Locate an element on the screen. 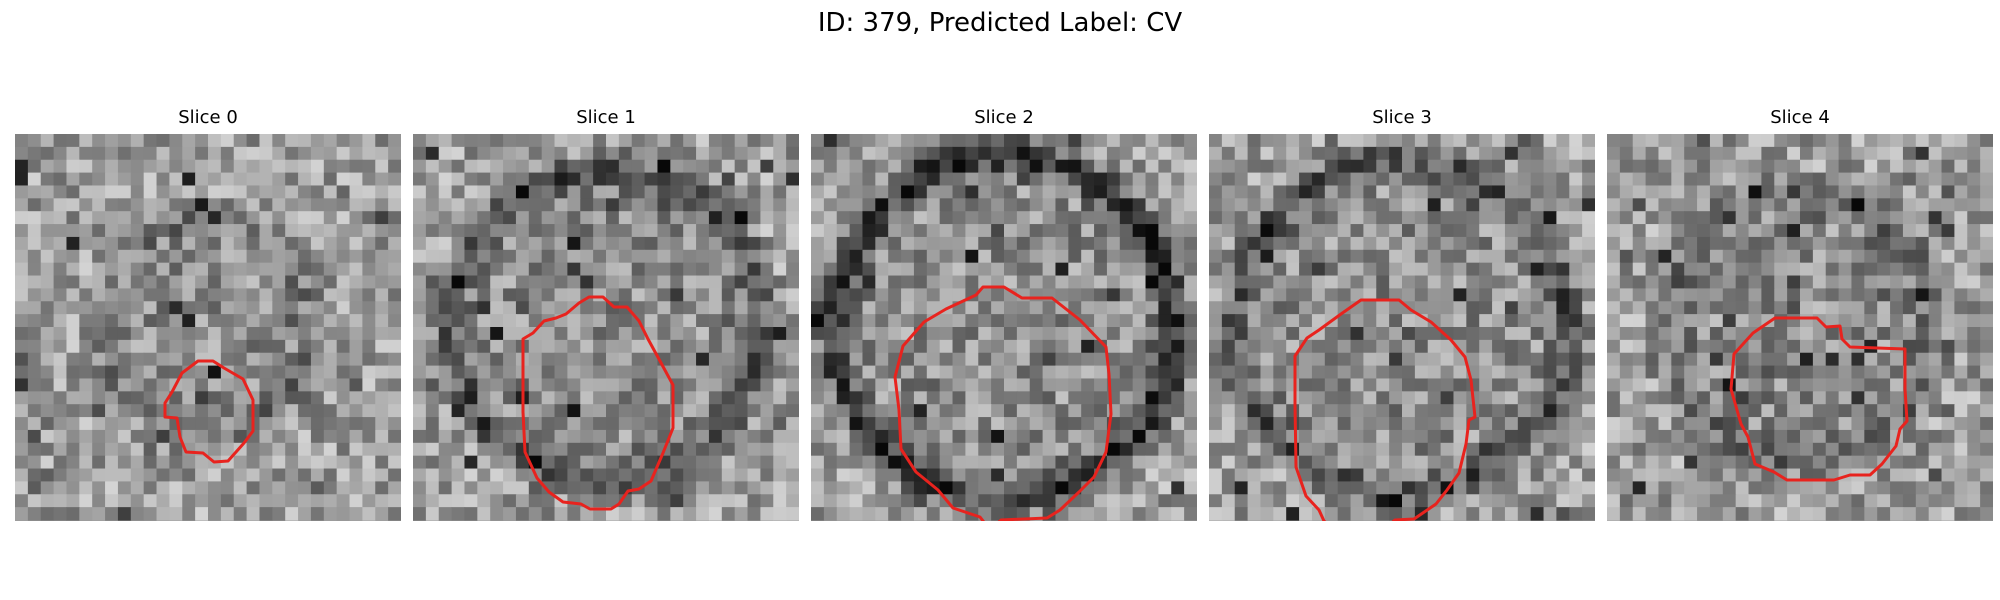  slice-panel: Slice 1 is located at coordinates (606, 316).